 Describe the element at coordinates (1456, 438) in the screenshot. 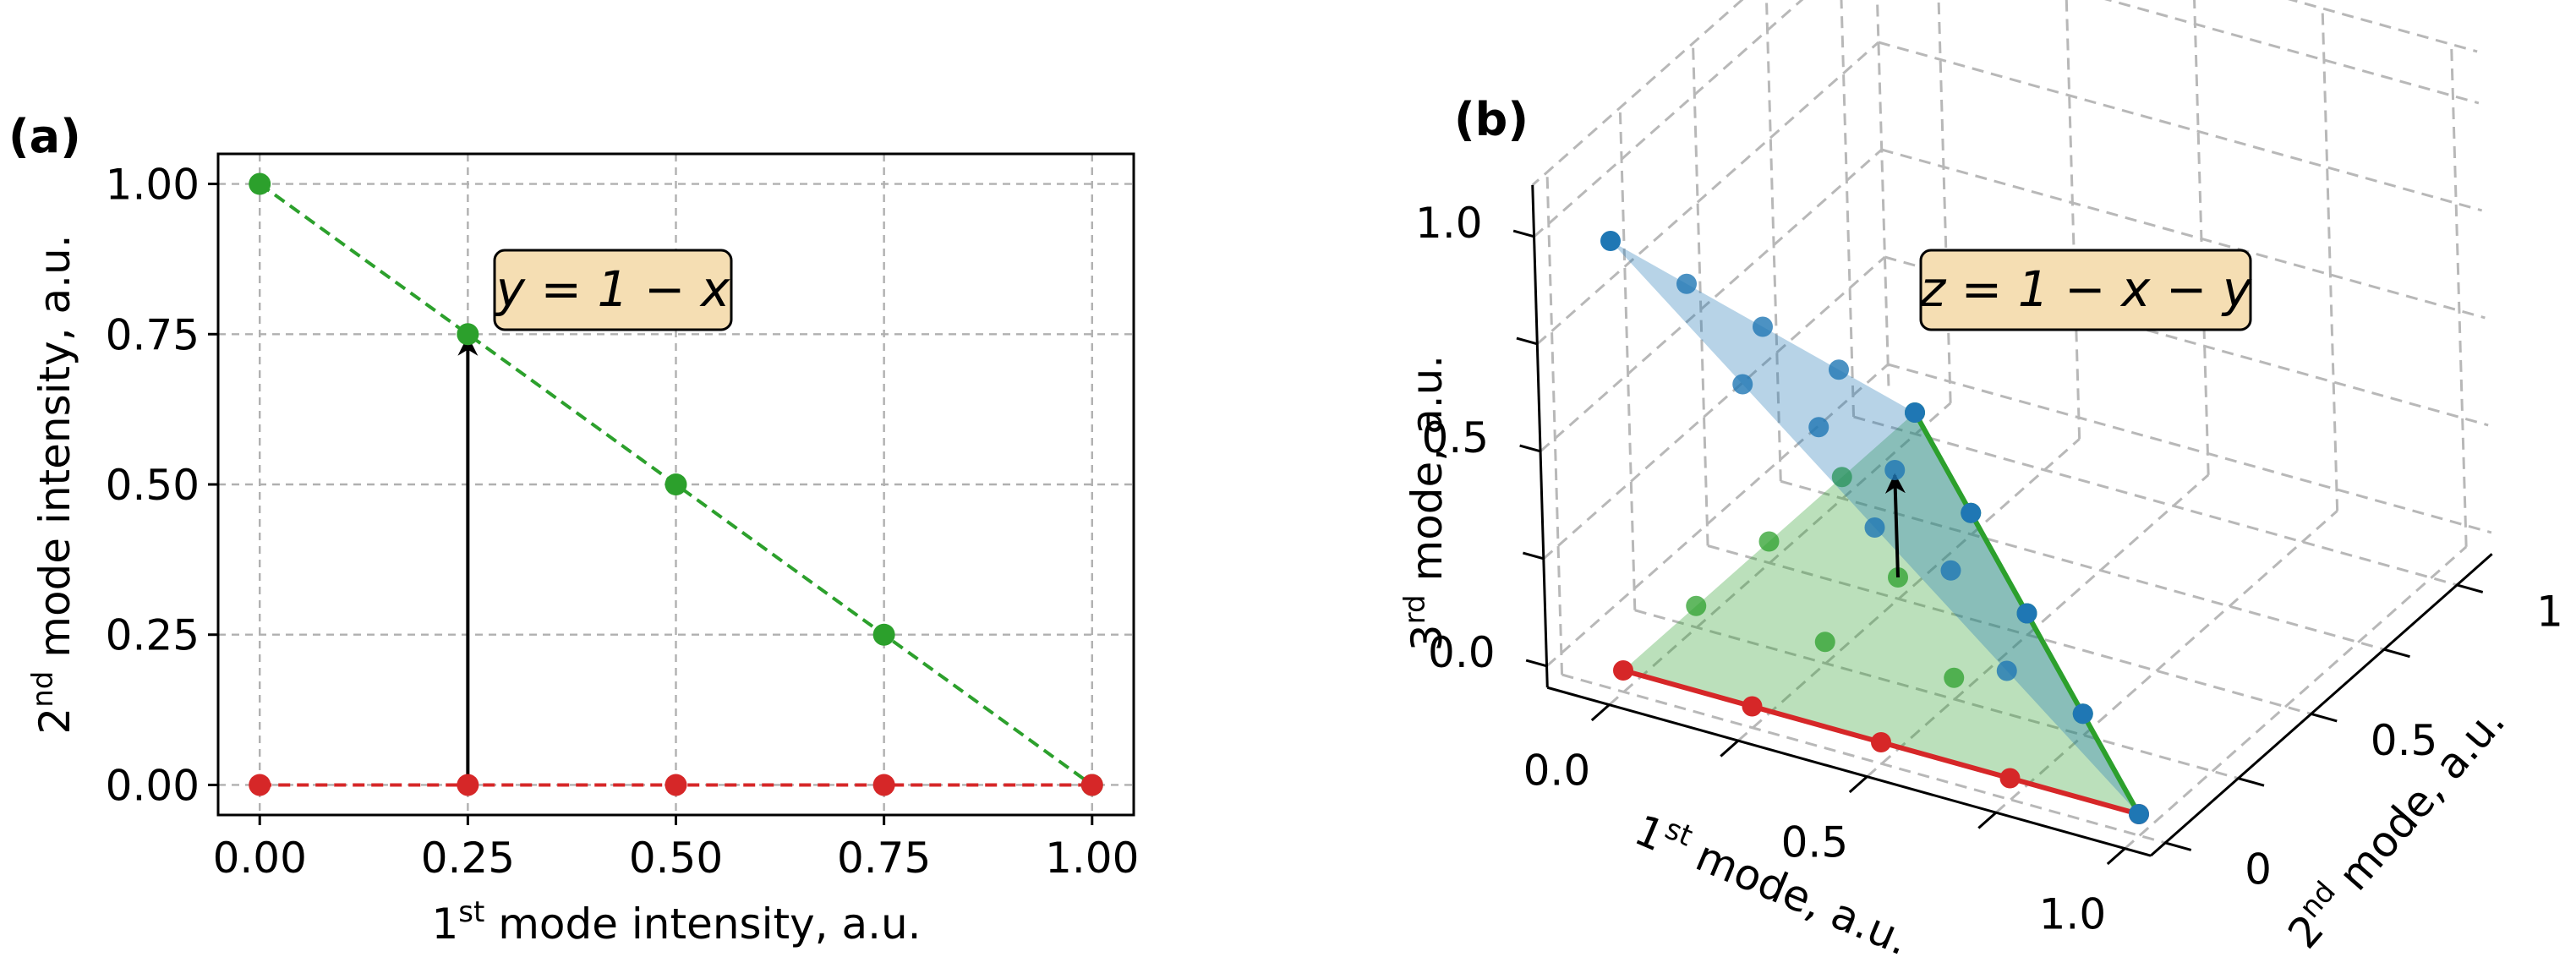

I see `z-tick-label: 0.5` at that location.